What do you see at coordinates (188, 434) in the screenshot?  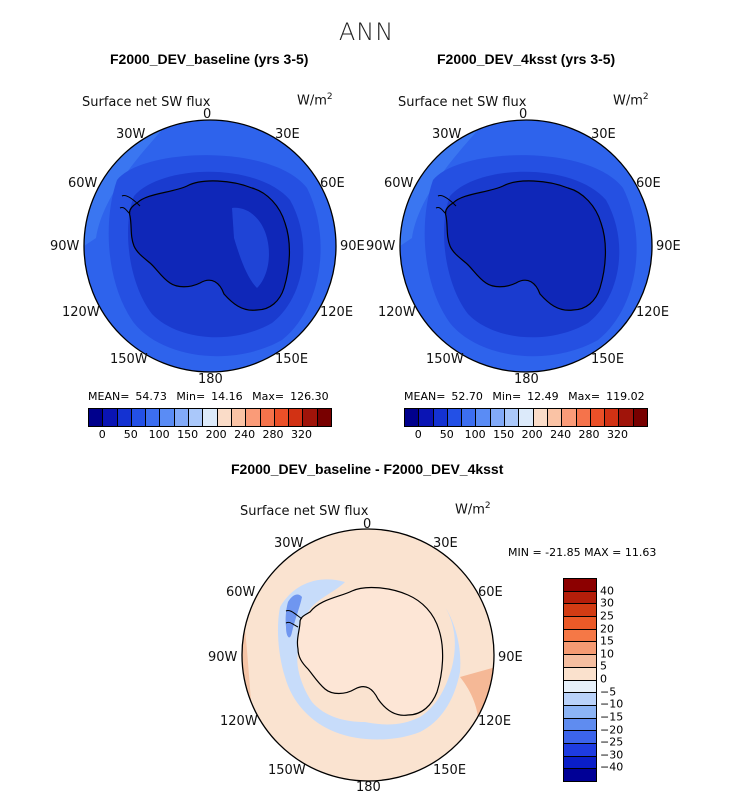 I see `panel-1-colorbar-tick: 150` at bounding box center [188, 434].